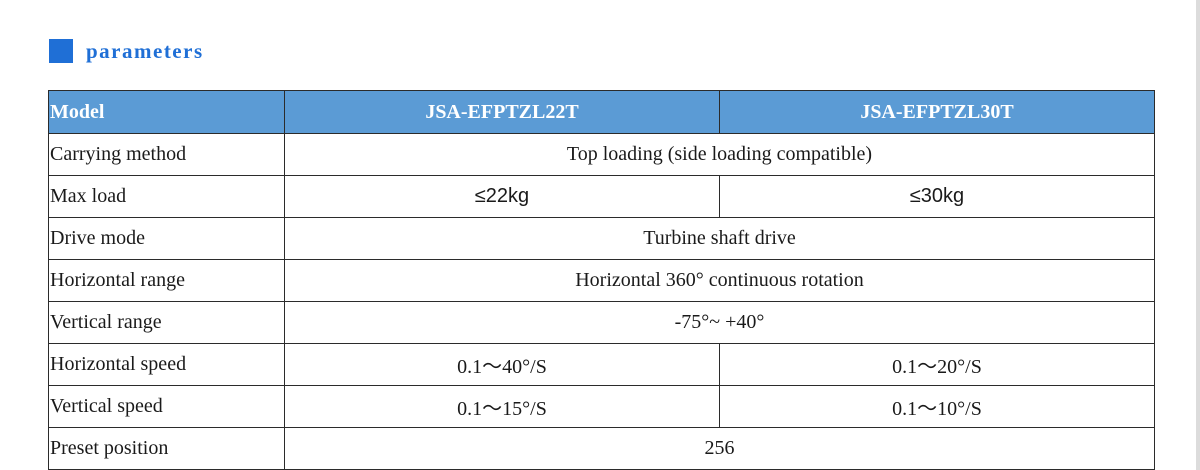 This screenshot has height=470, width=1200. Describe the element at coordinates (937, 364) in the screenshot. I see `row-value-model-2: 0.1～20°/S` at that location.